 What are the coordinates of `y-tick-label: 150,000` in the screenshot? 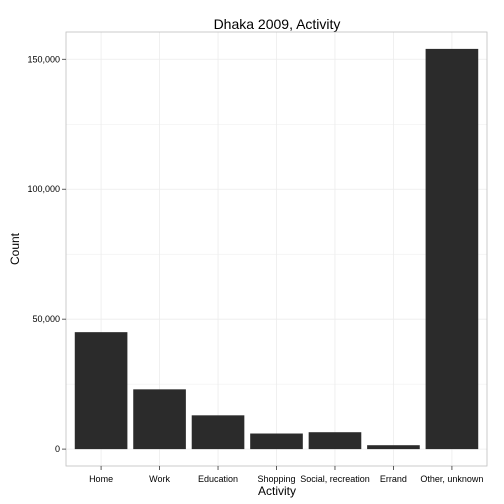 It's located at (43, 59).